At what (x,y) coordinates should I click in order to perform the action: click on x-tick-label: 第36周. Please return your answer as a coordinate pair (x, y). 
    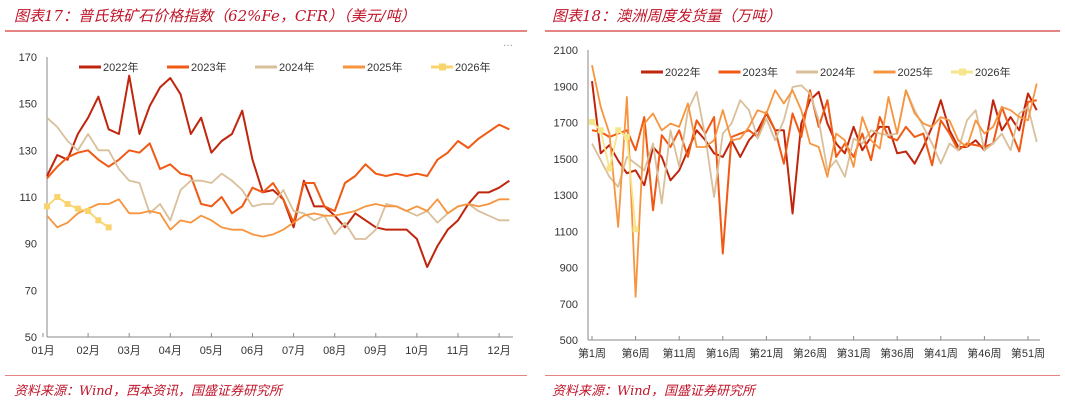
    Looking at the image, I should click on (897, 353).